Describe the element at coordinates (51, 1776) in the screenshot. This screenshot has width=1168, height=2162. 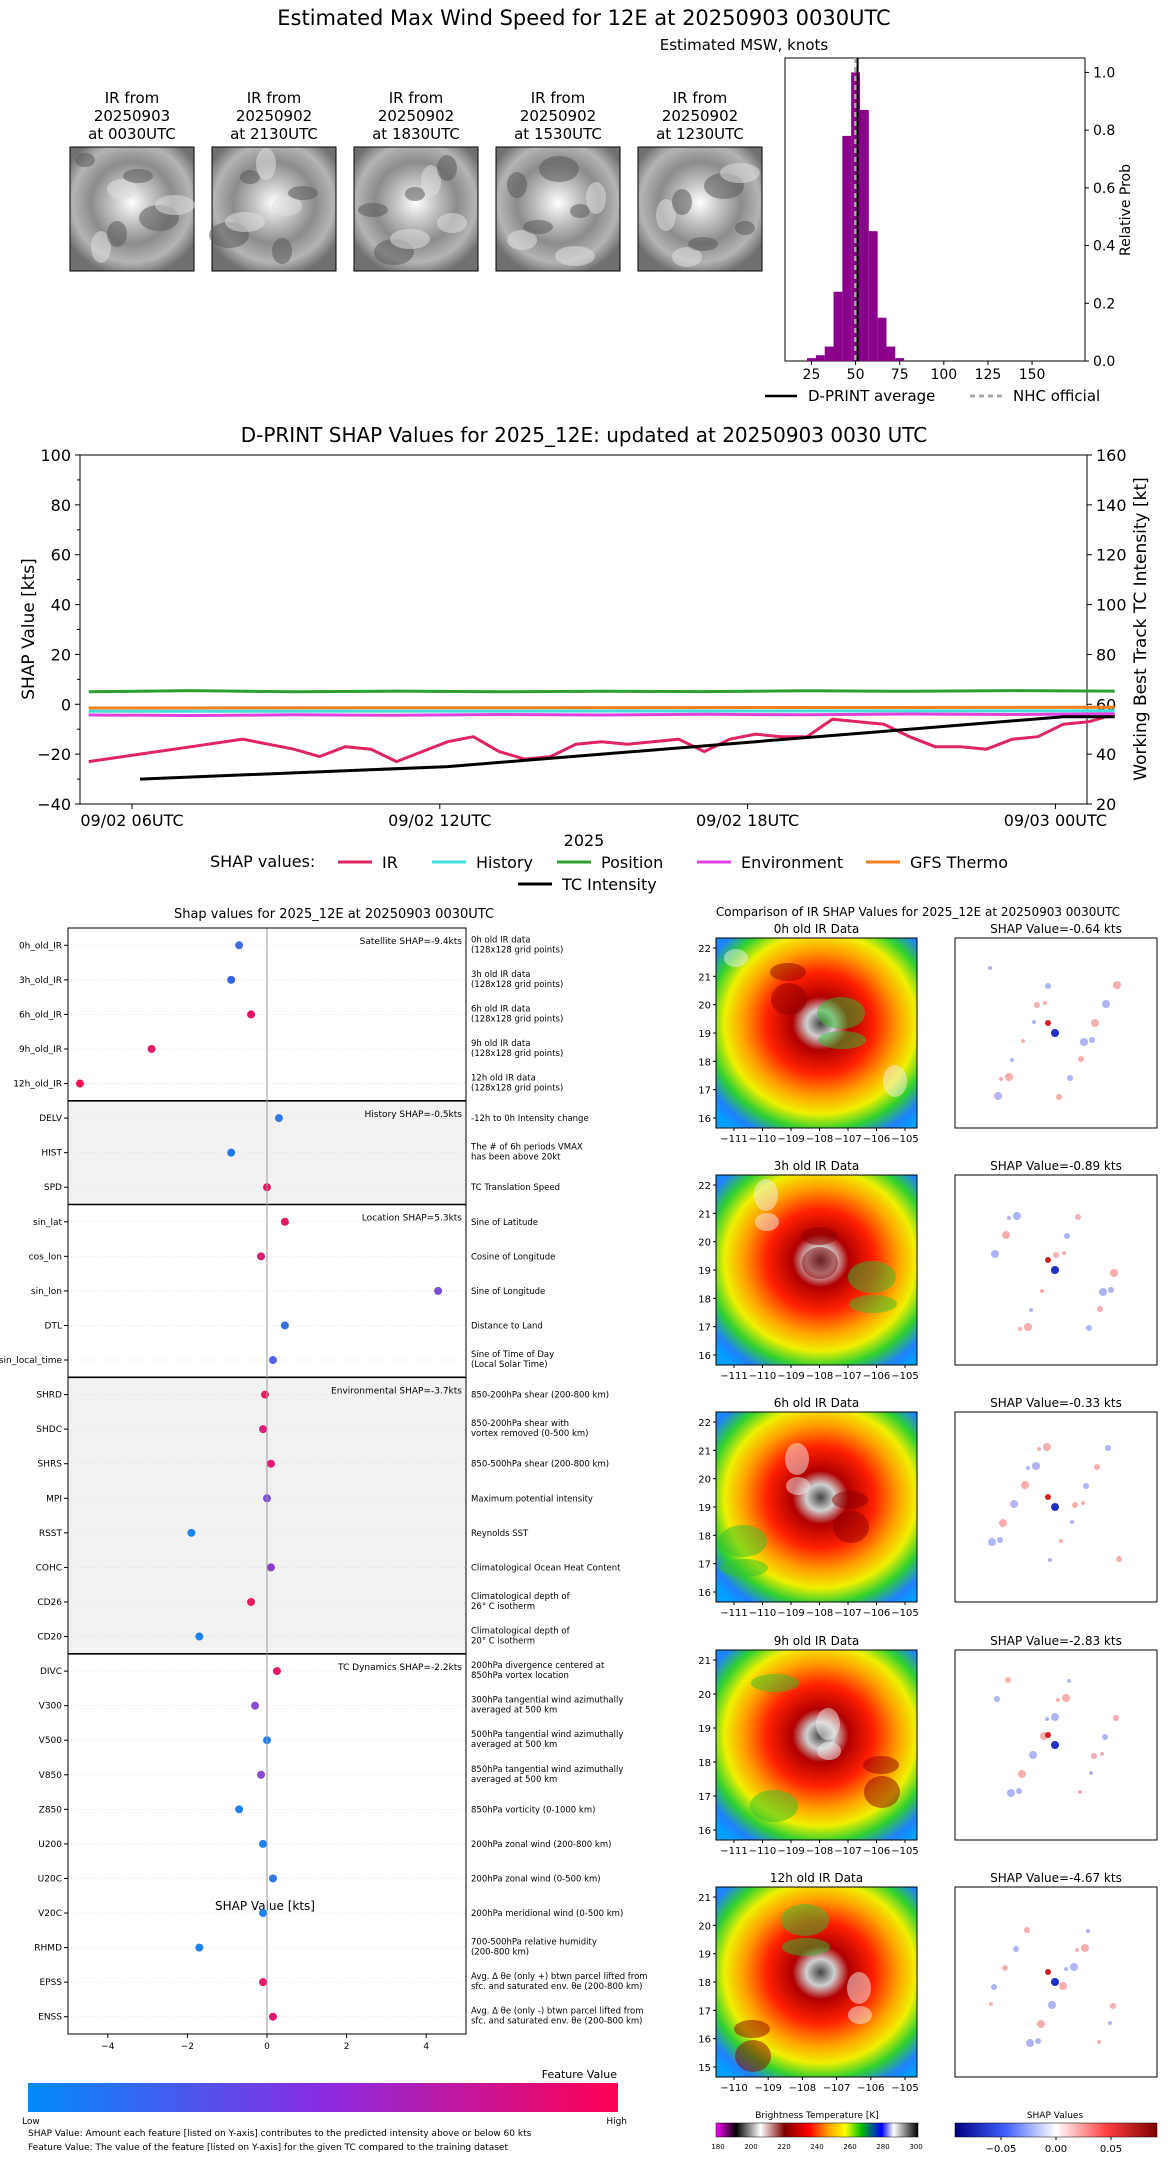
I see `sc-feature-name: V850` at that location.